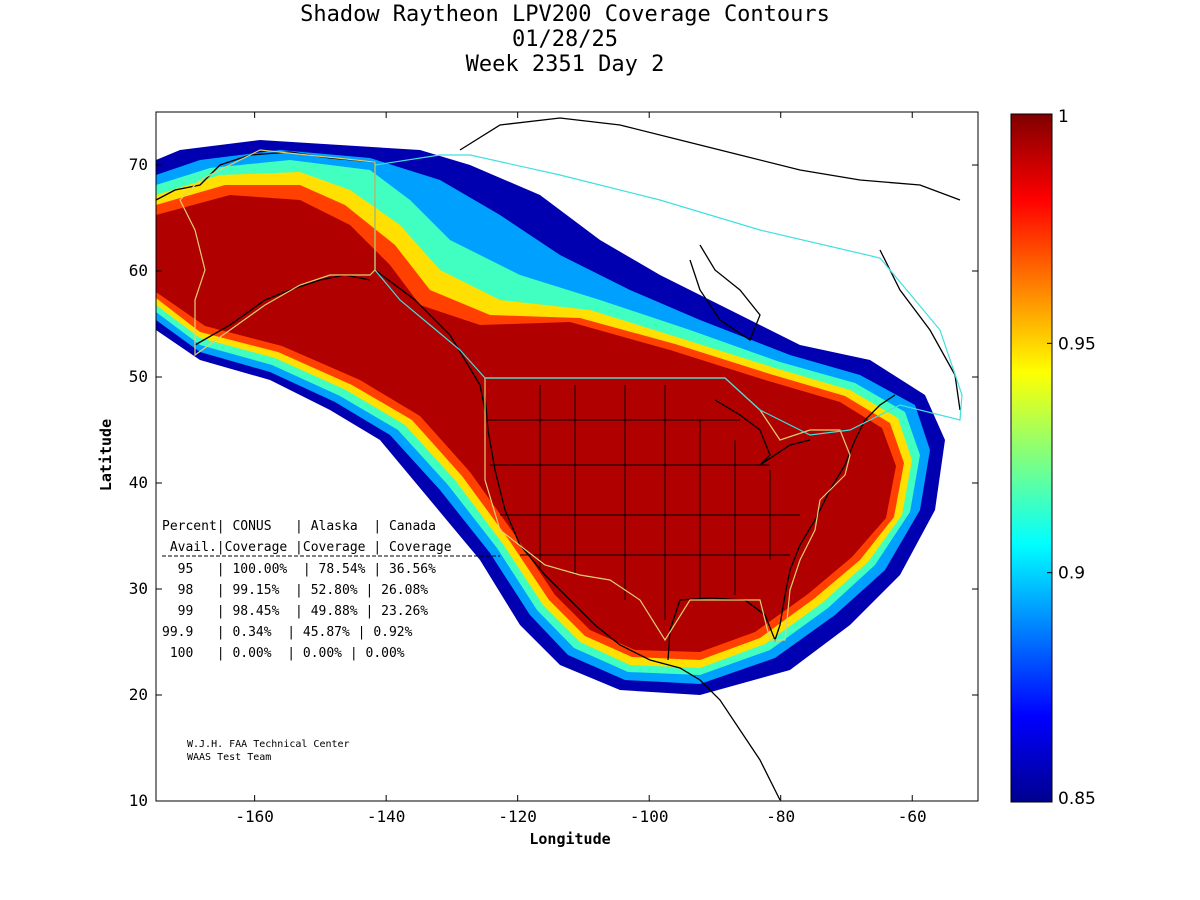  Describe the element at coordinates (299, 569) in the screenshot. I see `table-row: 95 | 100.00% | 78.54% | 36.56%` at that location.